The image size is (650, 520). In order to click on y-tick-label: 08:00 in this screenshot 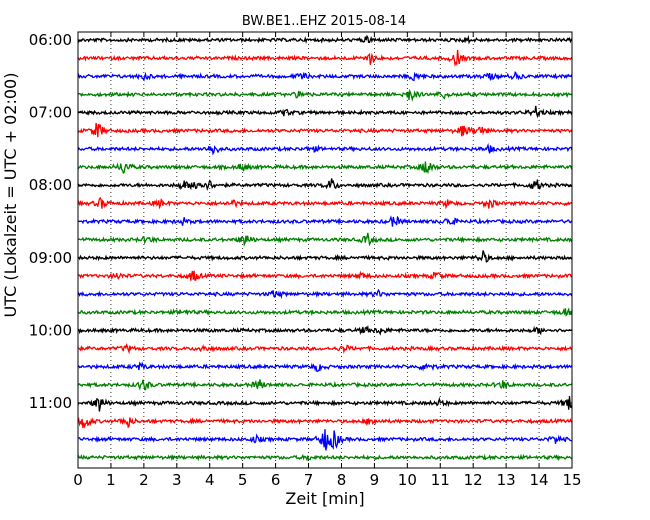, I will do `click(50, 185)`.